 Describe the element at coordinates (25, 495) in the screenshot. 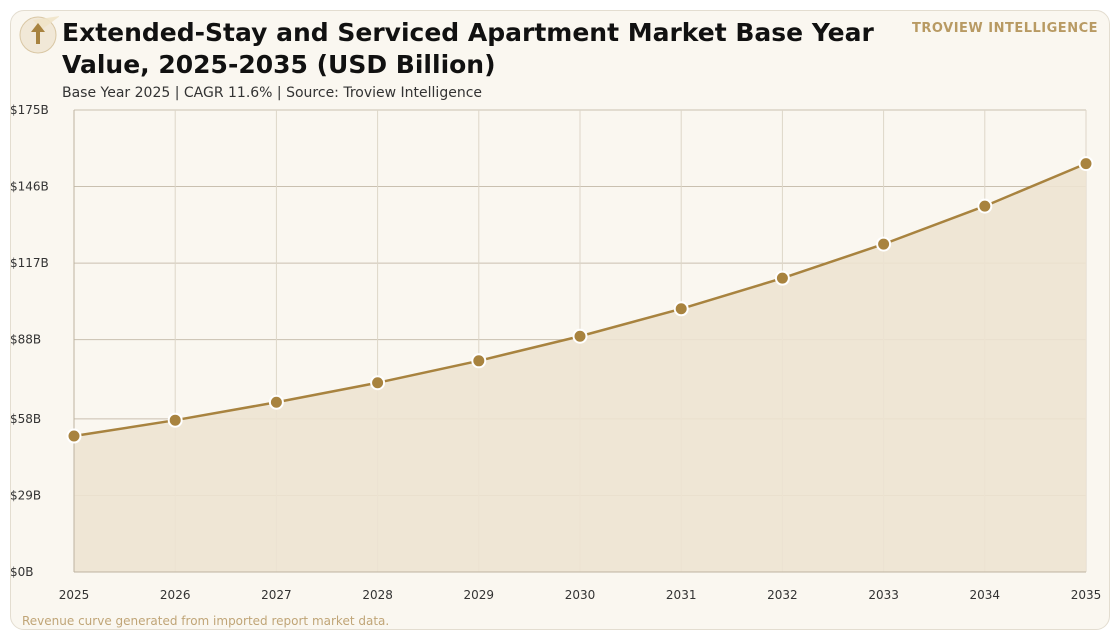

I see `y-tick-label: $29B` at that location.